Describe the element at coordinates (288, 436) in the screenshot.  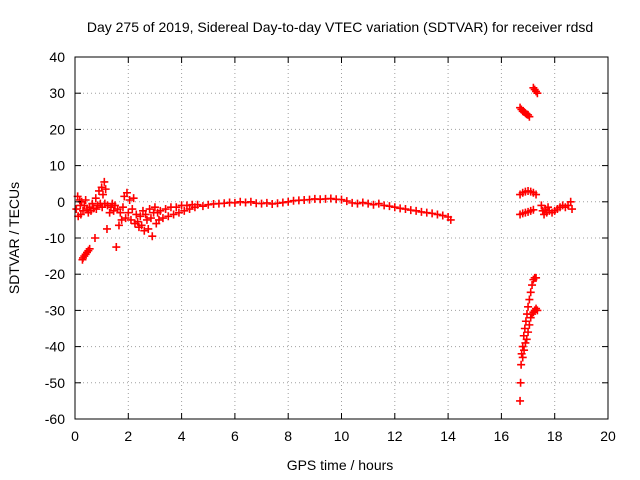
I see `x-tick-label: 8` at that location.